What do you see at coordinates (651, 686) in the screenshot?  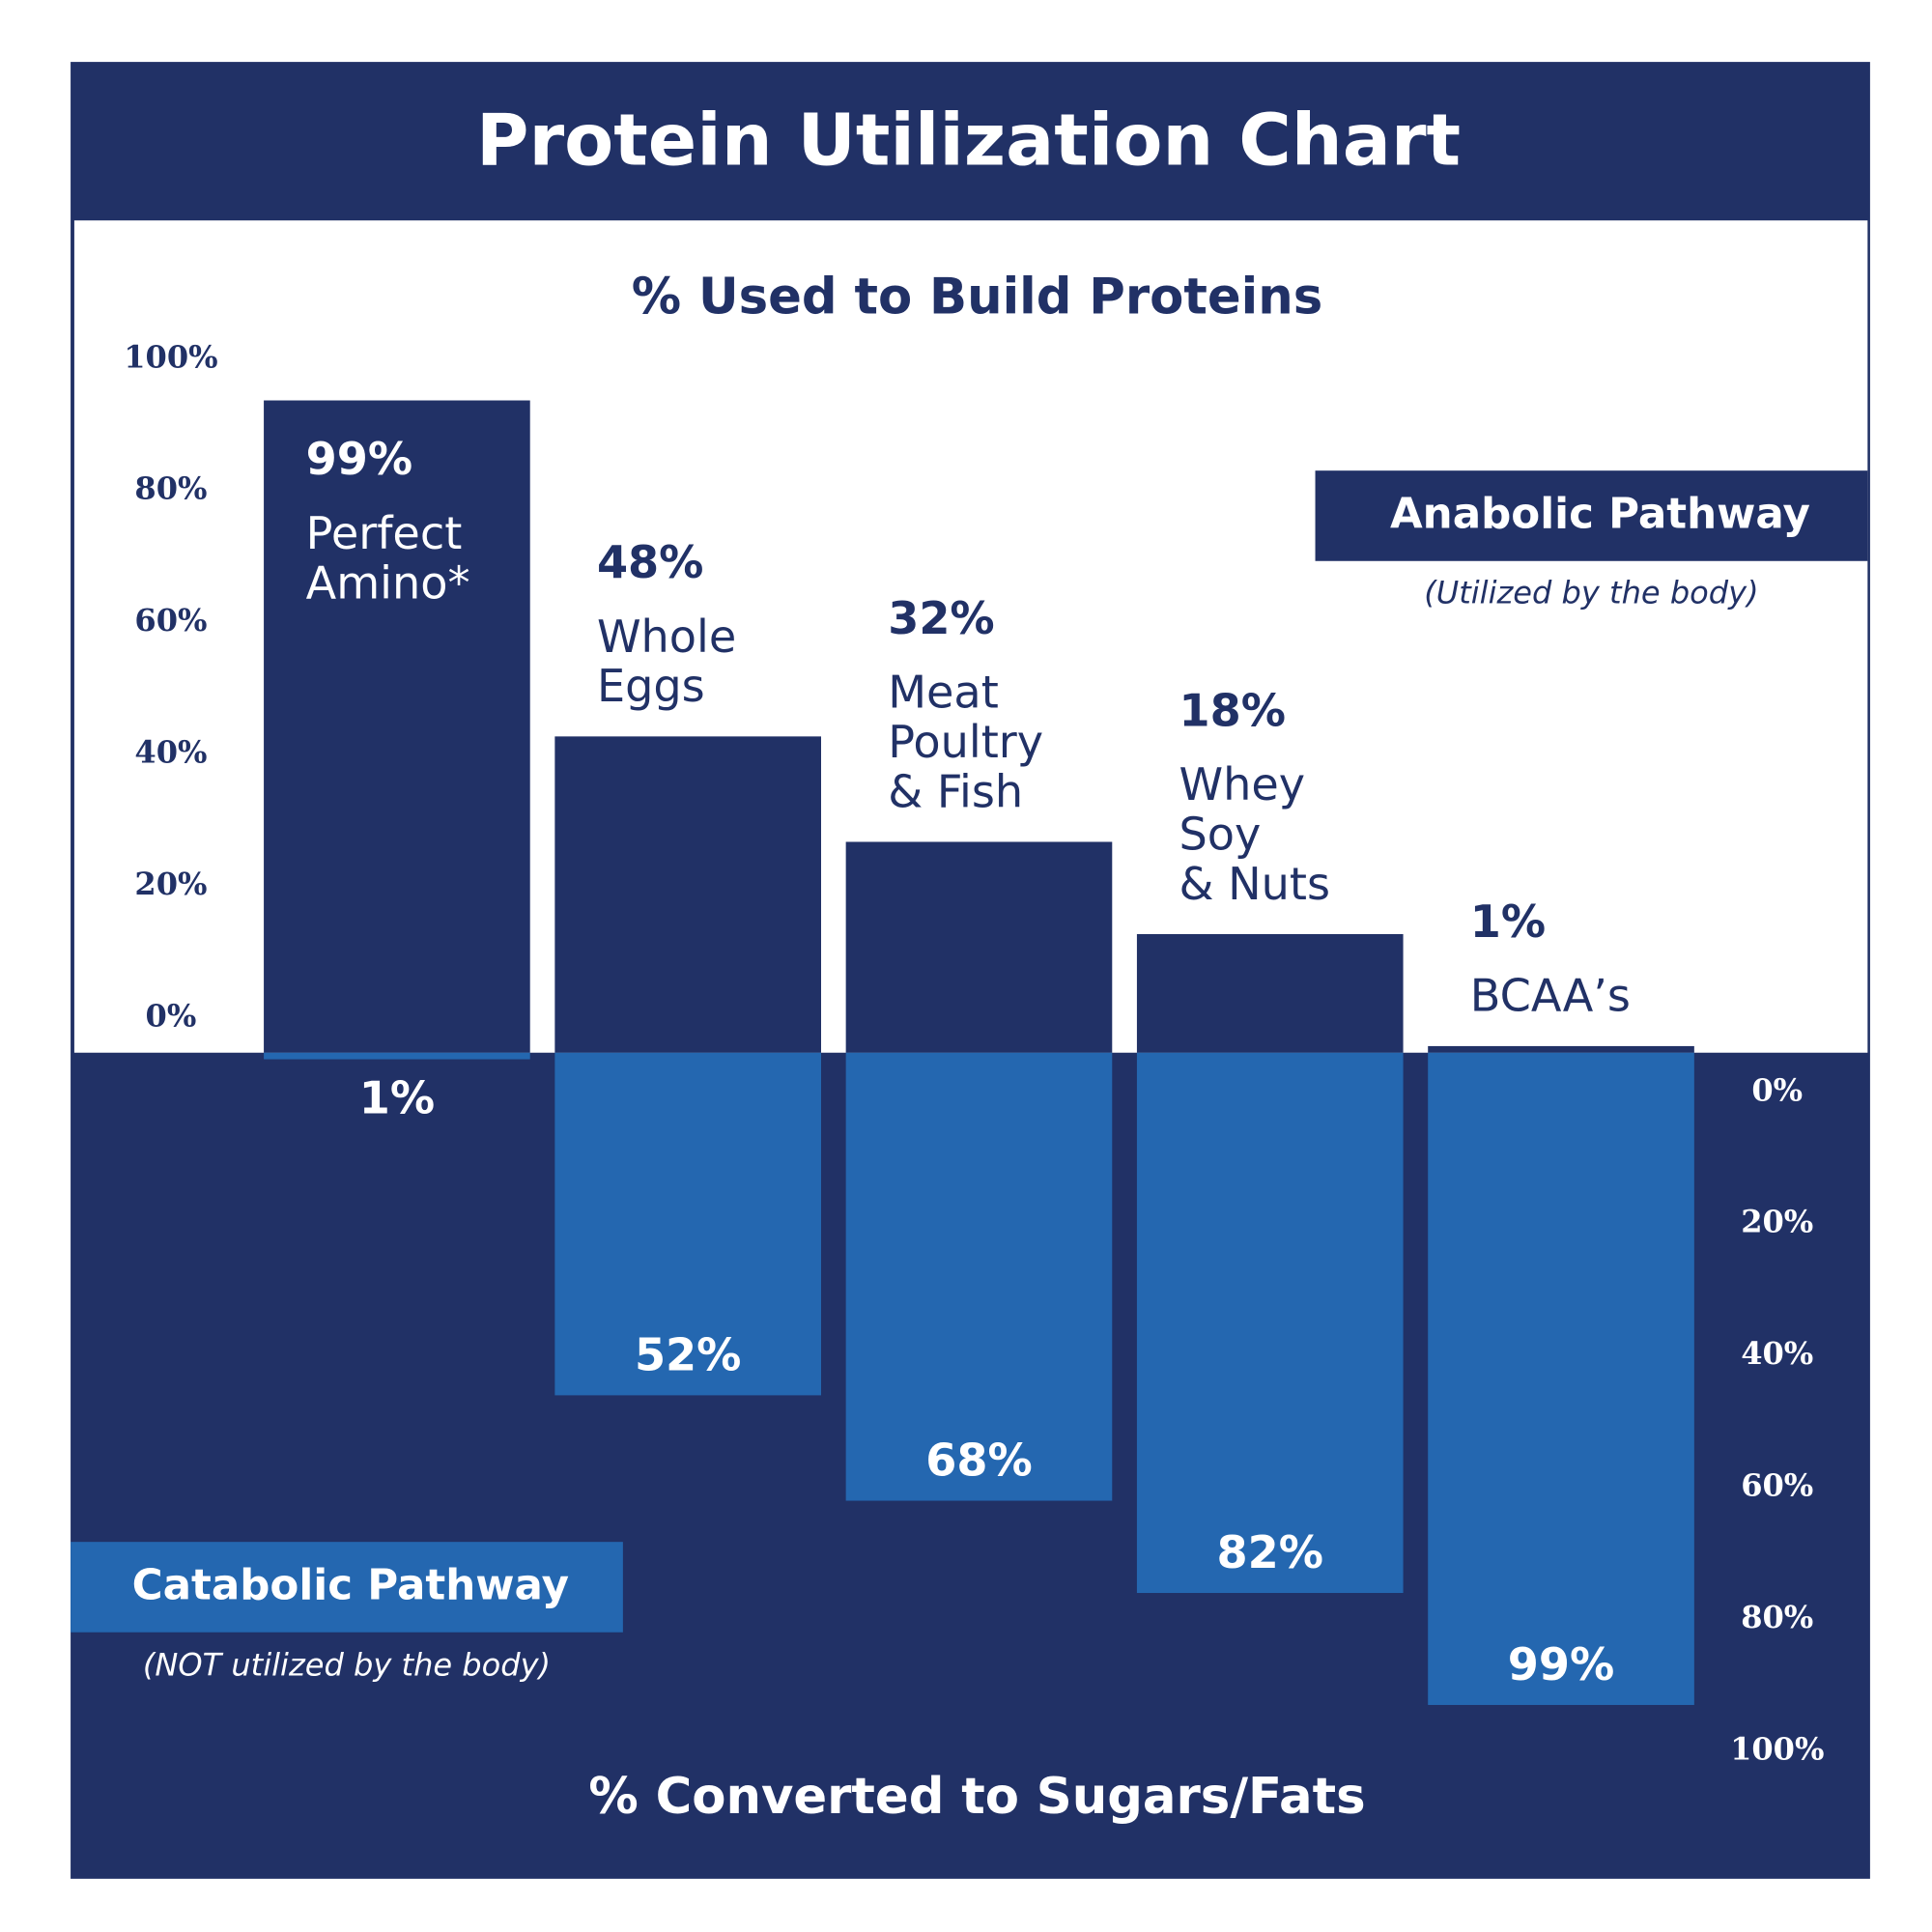 I see `category-label: Eggs` at bounding box center [651, 686].